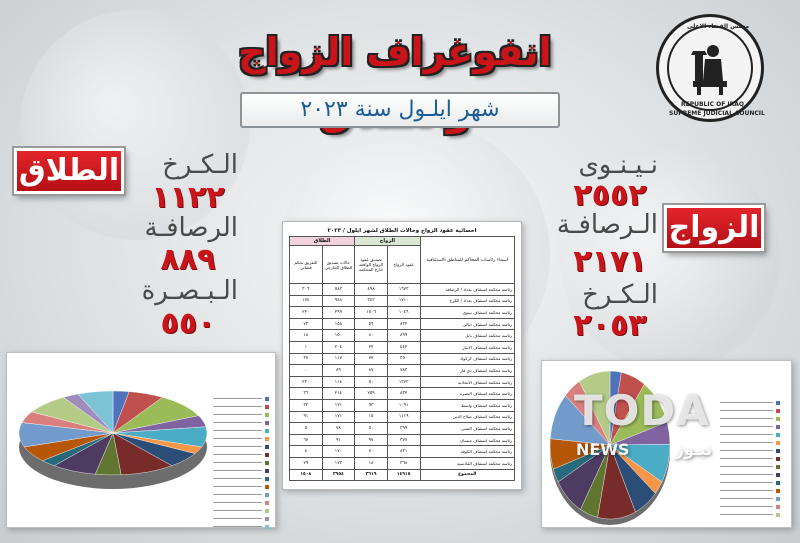 The image size is (800, 543). I want to click on divorce-region-value-2: ٥٥٠, so click(188, 323).